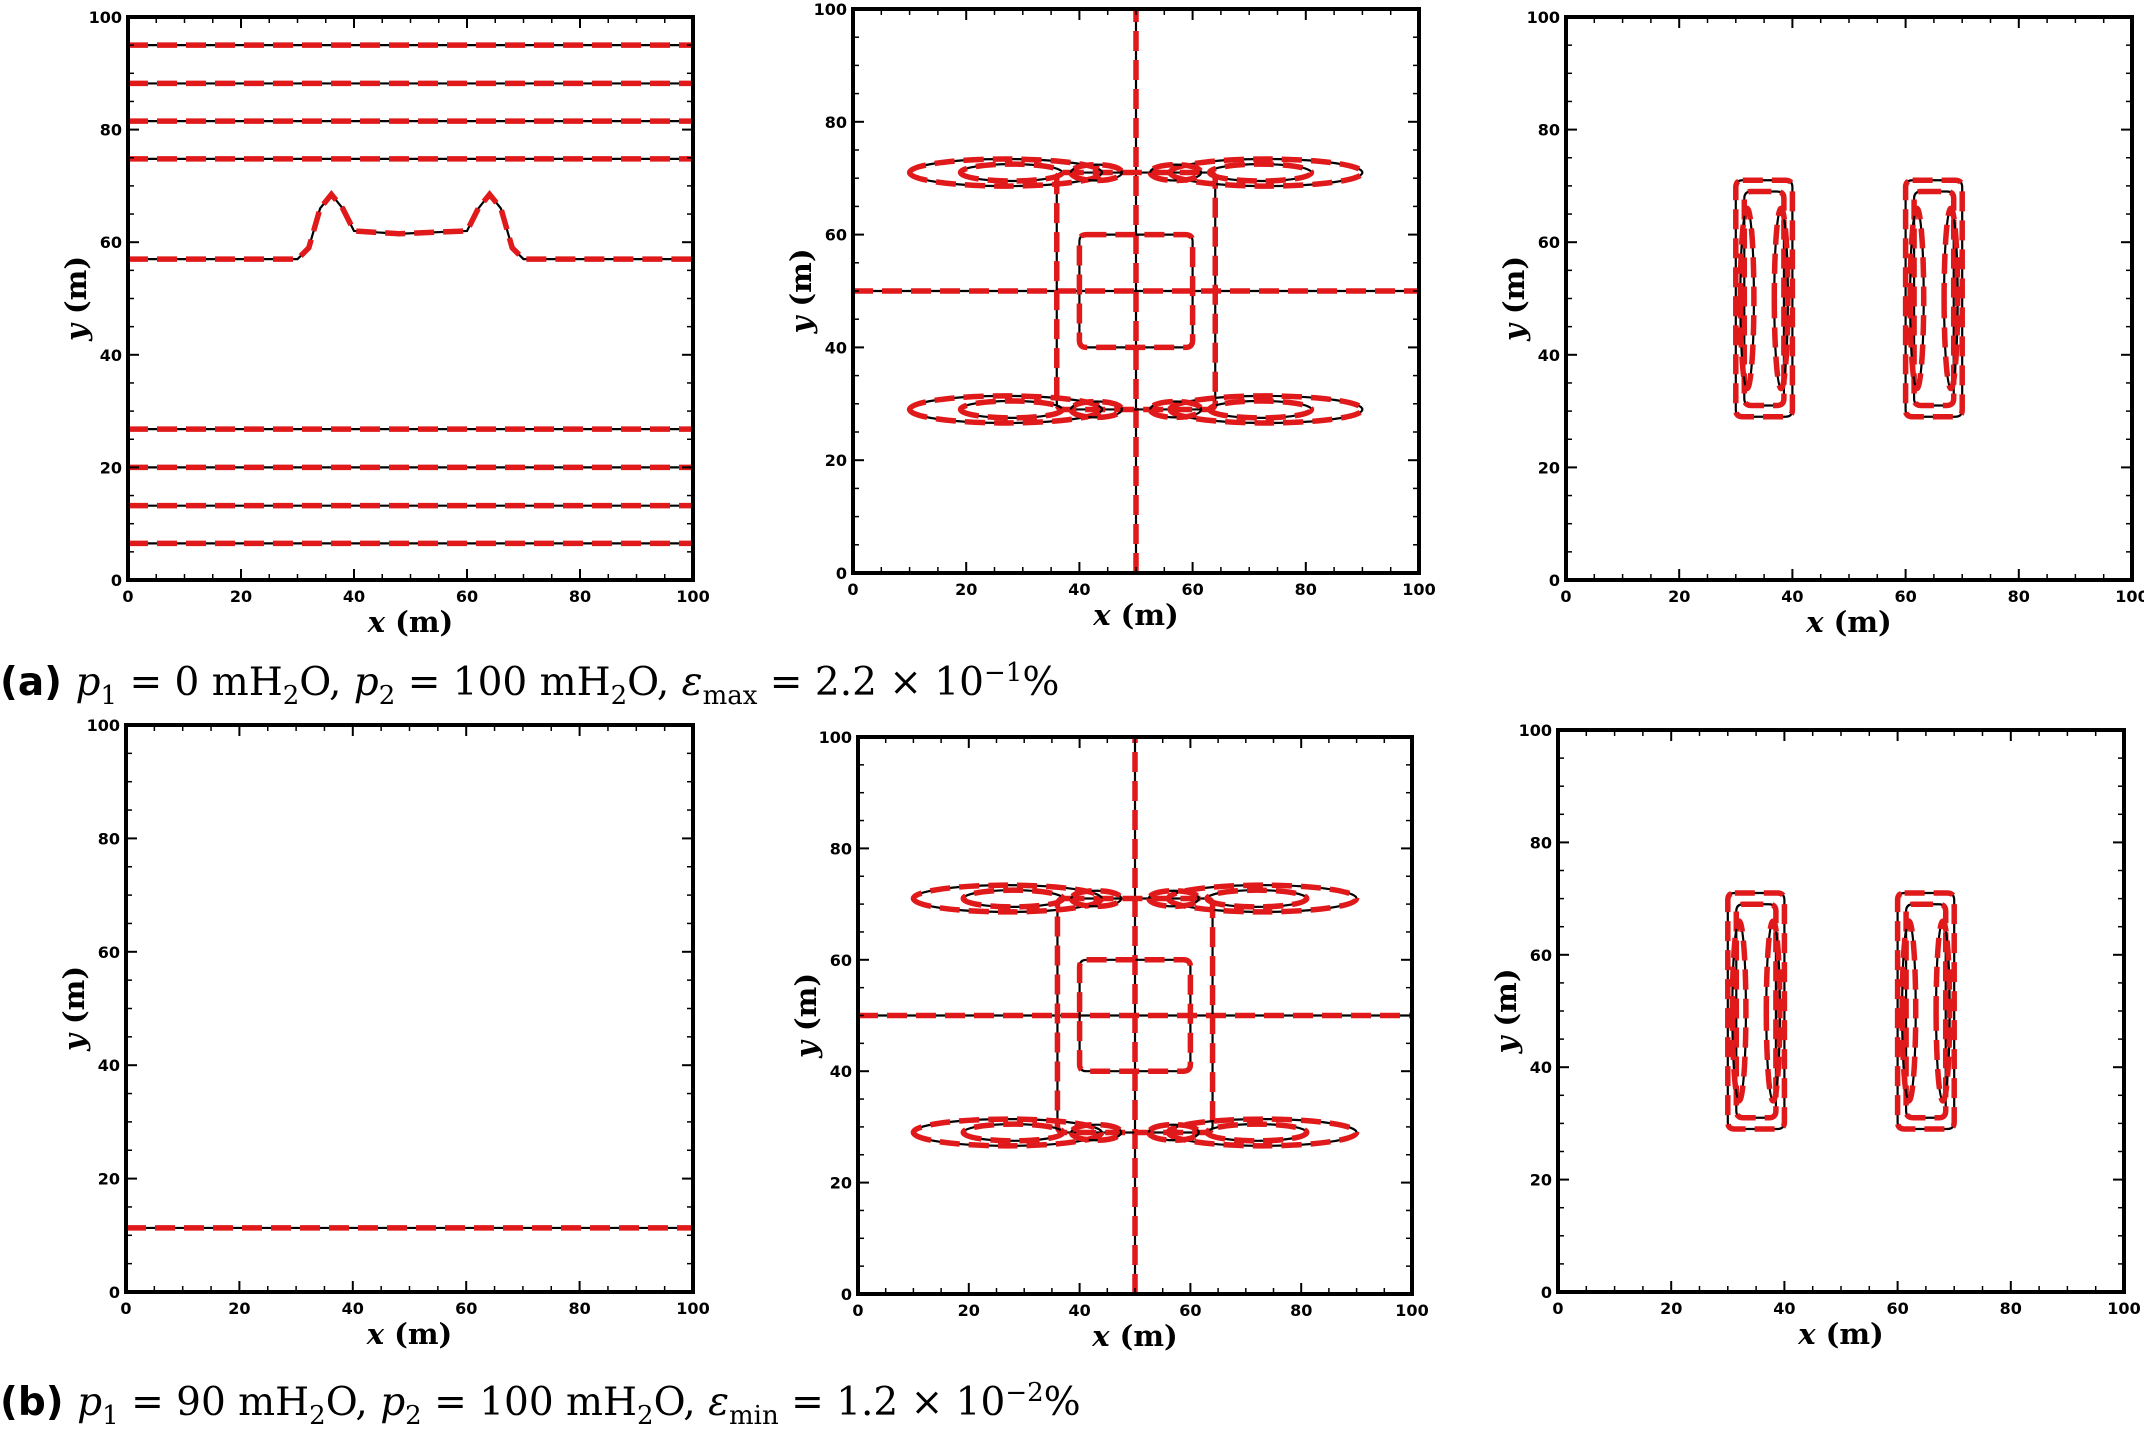  What do you see at coordinates (1003, 673) in the screenshot?
I see `caption-text: −1` at bounding box center [1003, 673].